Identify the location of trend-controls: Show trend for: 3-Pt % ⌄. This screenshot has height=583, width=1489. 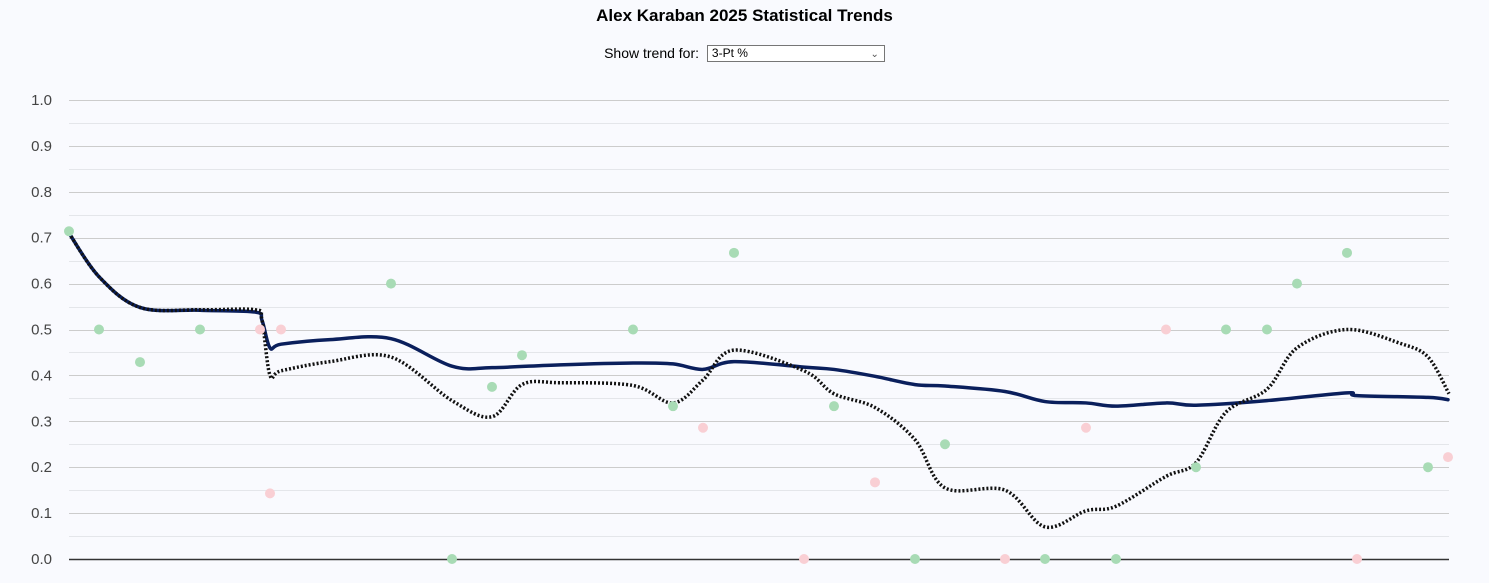
(744, 53).